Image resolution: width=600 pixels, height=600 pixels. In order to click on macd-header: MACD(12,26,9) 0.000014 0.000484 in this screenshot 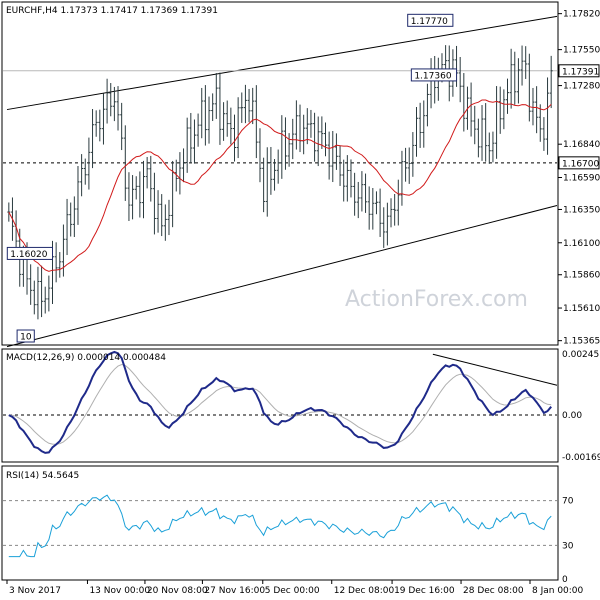, I will do `click(86, 358)`.